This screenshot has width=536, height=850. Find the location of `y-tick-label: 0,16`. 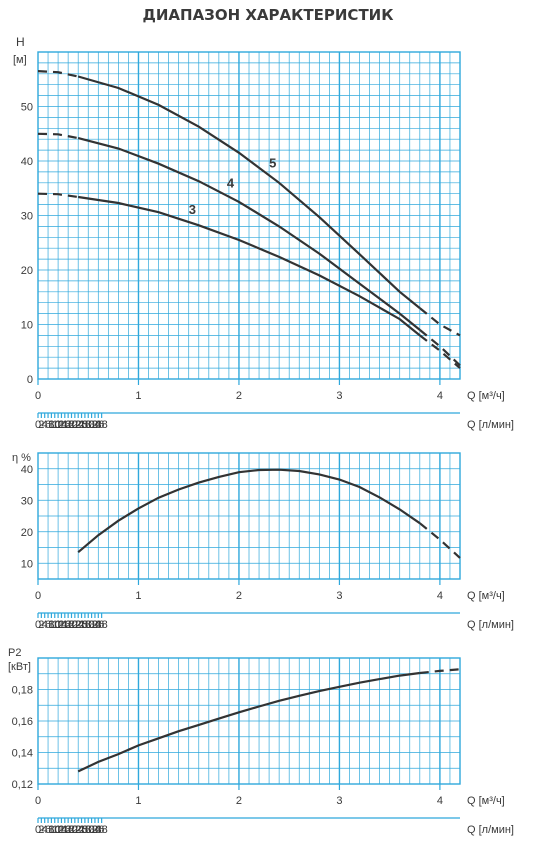

y-tick-label: 0,16 is located at coordinates (22, 722).